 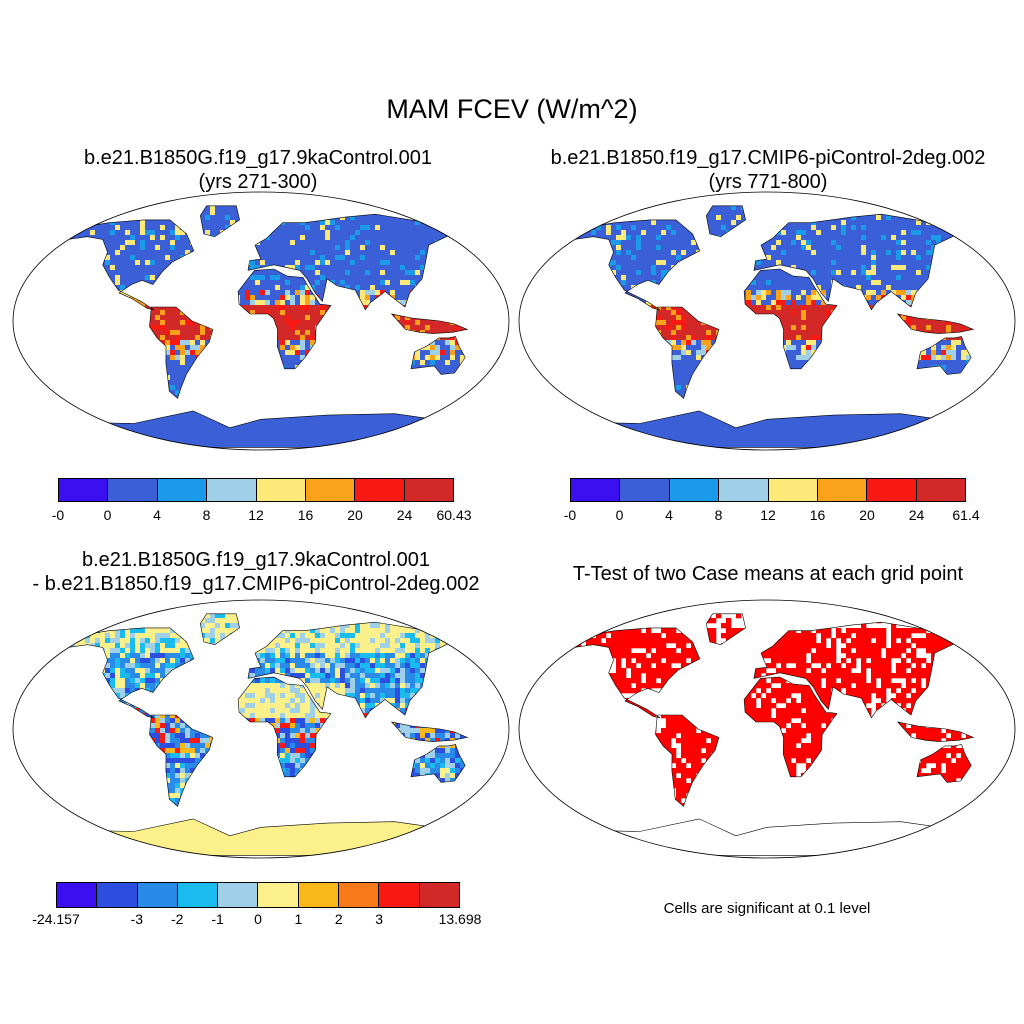 I want to click on colorbar-case1, so click(x=256, y=490).